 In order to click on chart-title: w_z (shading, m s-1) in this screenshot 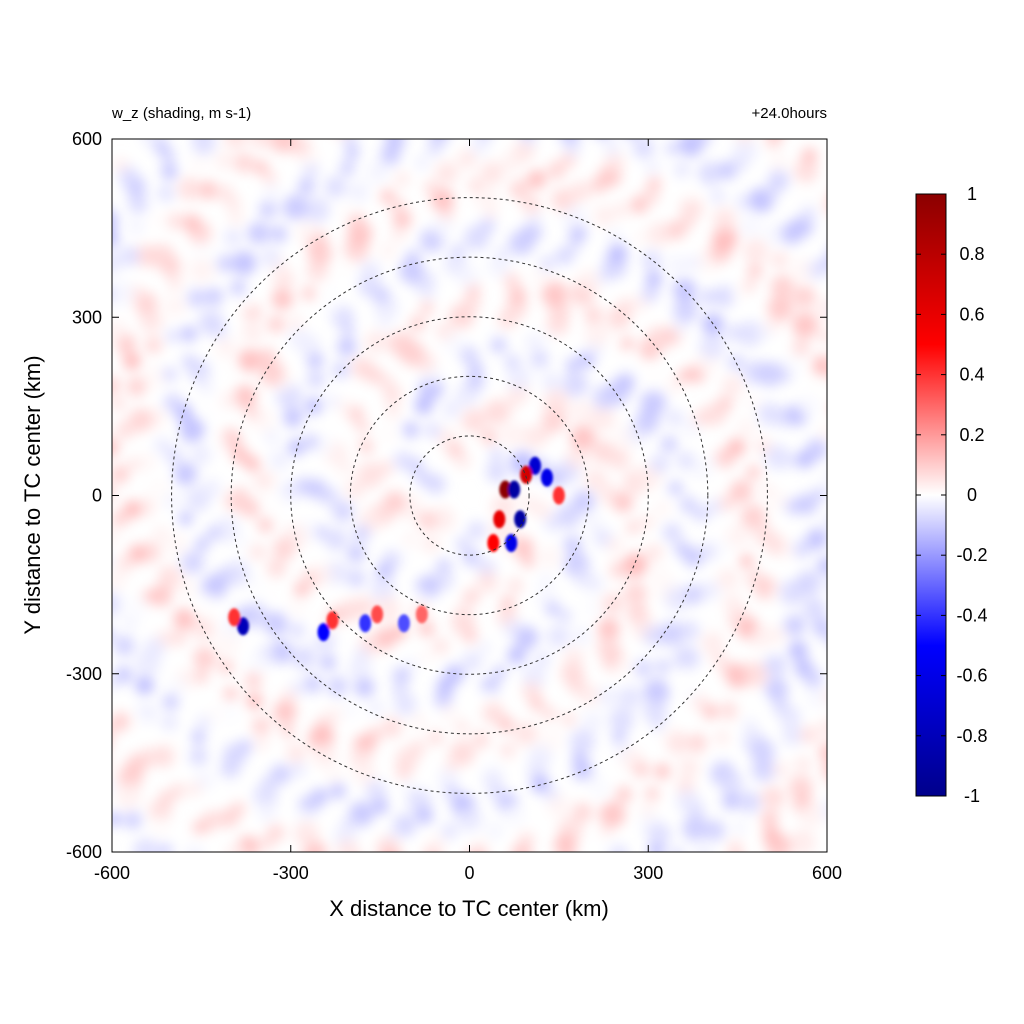, I will do `click(181, 113)`.